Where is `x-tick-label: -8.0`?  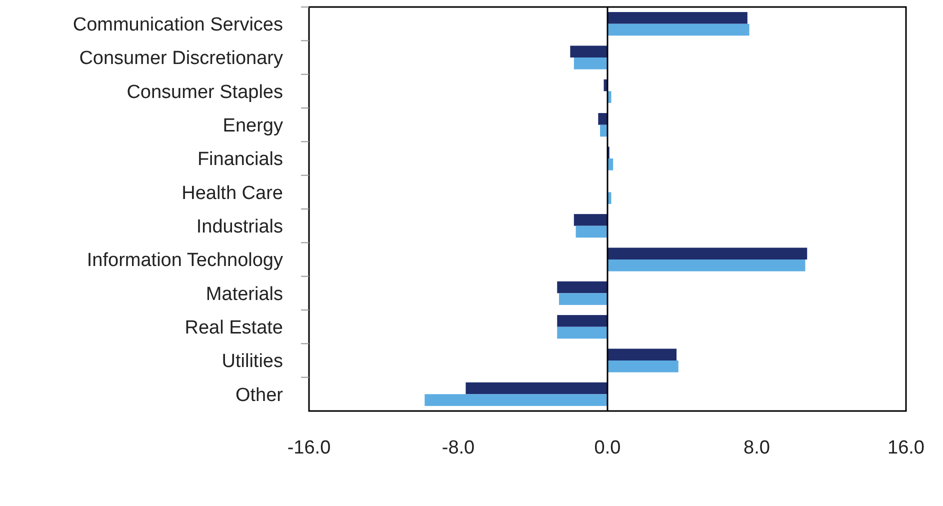
x-tick-label: -8.0 is located at coordinates (458, 448).